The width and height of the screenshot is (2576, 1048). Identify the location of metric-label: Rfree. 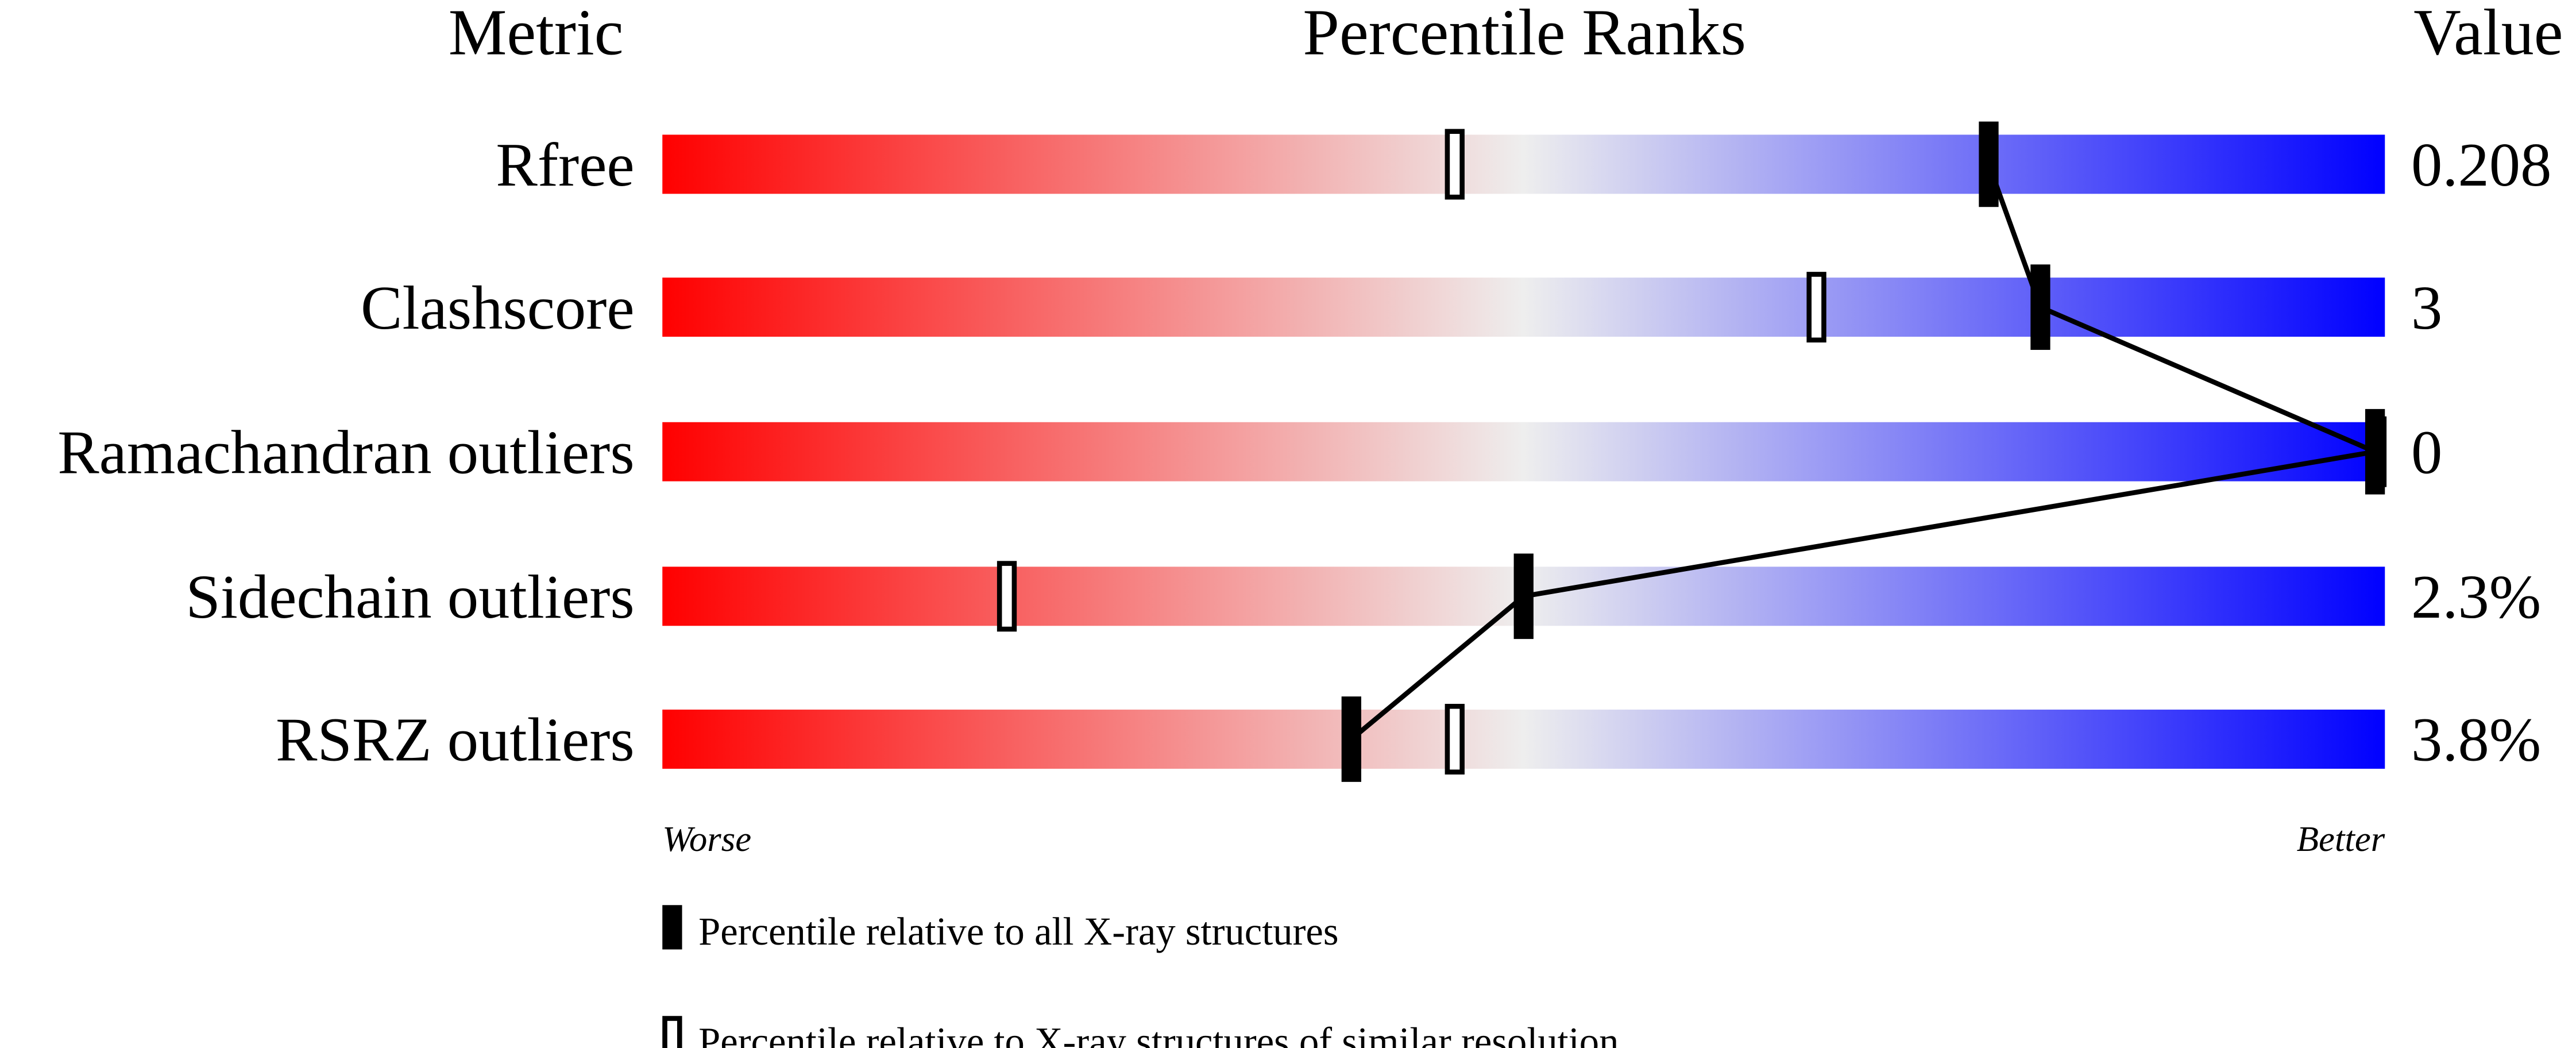
(565, 164).